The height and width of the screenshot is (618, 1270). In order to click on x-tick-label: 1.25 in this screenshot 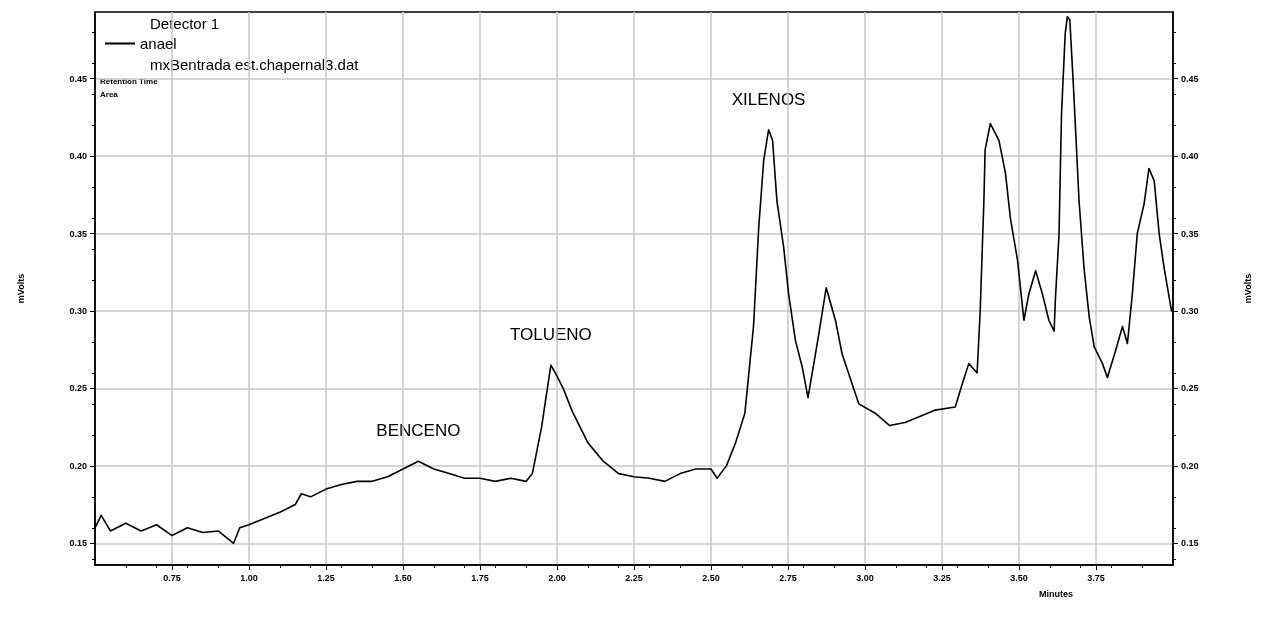, I will do `click(326, 577)`.